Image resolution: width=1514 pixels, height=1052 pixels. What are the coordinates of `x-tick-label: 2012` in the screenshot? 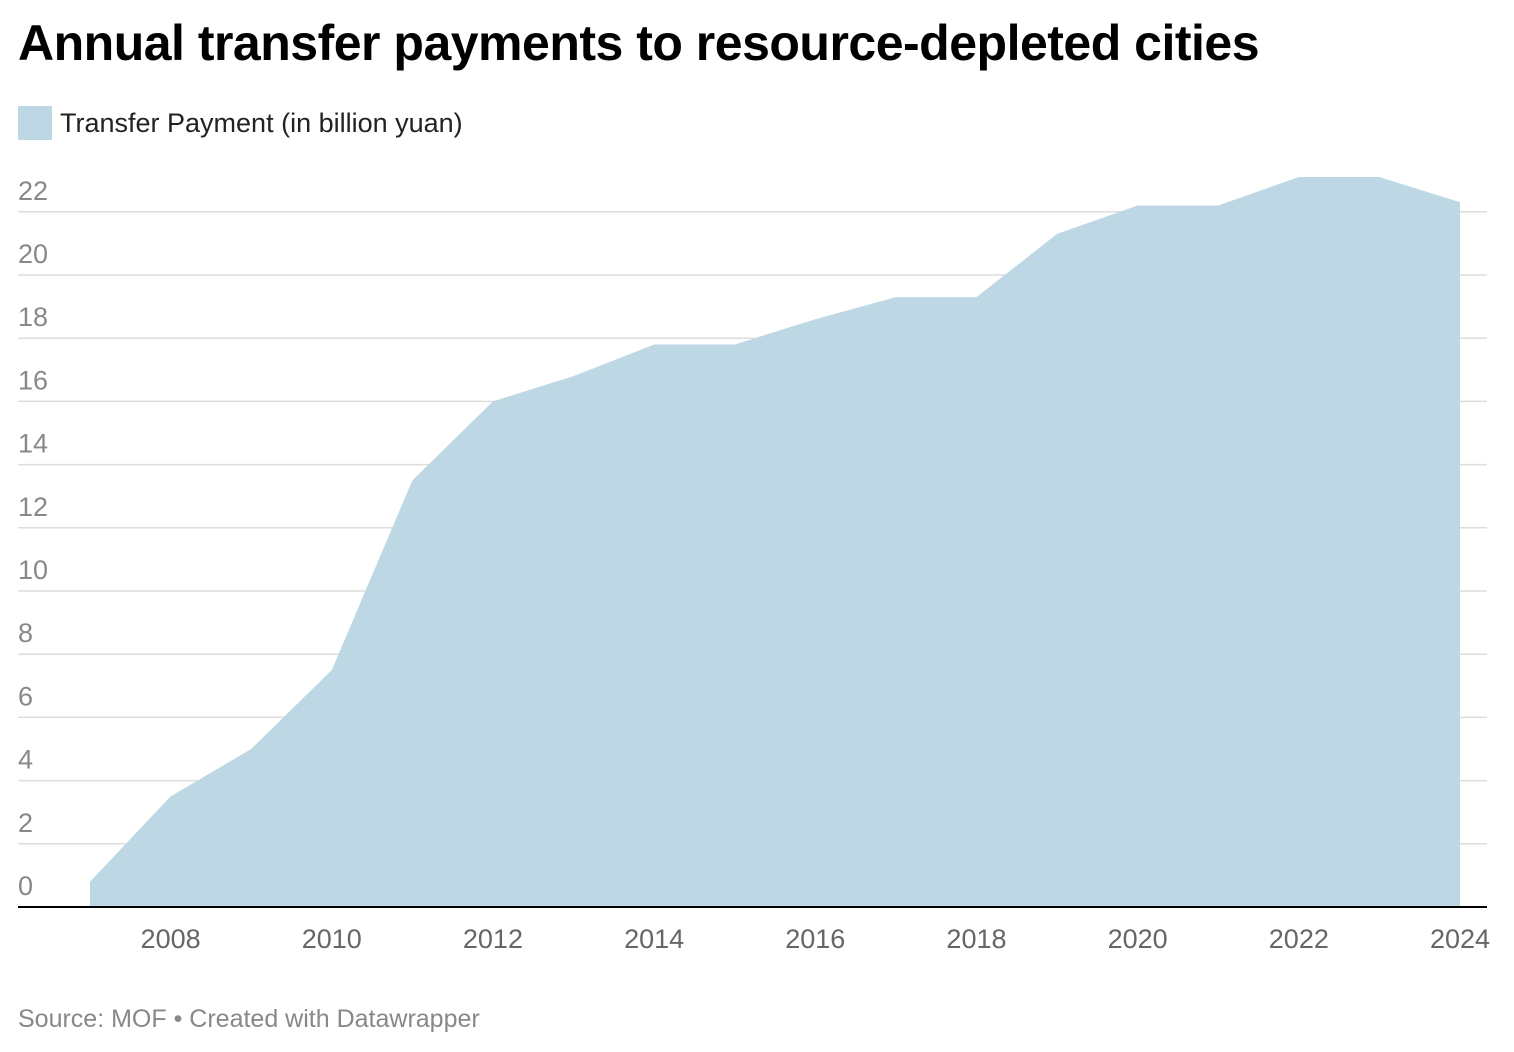 It's located at (493, 939).